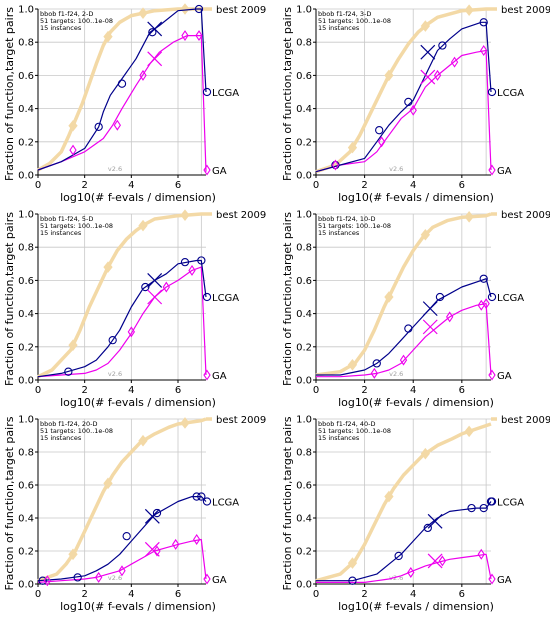  I want to click on y-axis-label: Fraction of function,target pairs, so click(9, 94).